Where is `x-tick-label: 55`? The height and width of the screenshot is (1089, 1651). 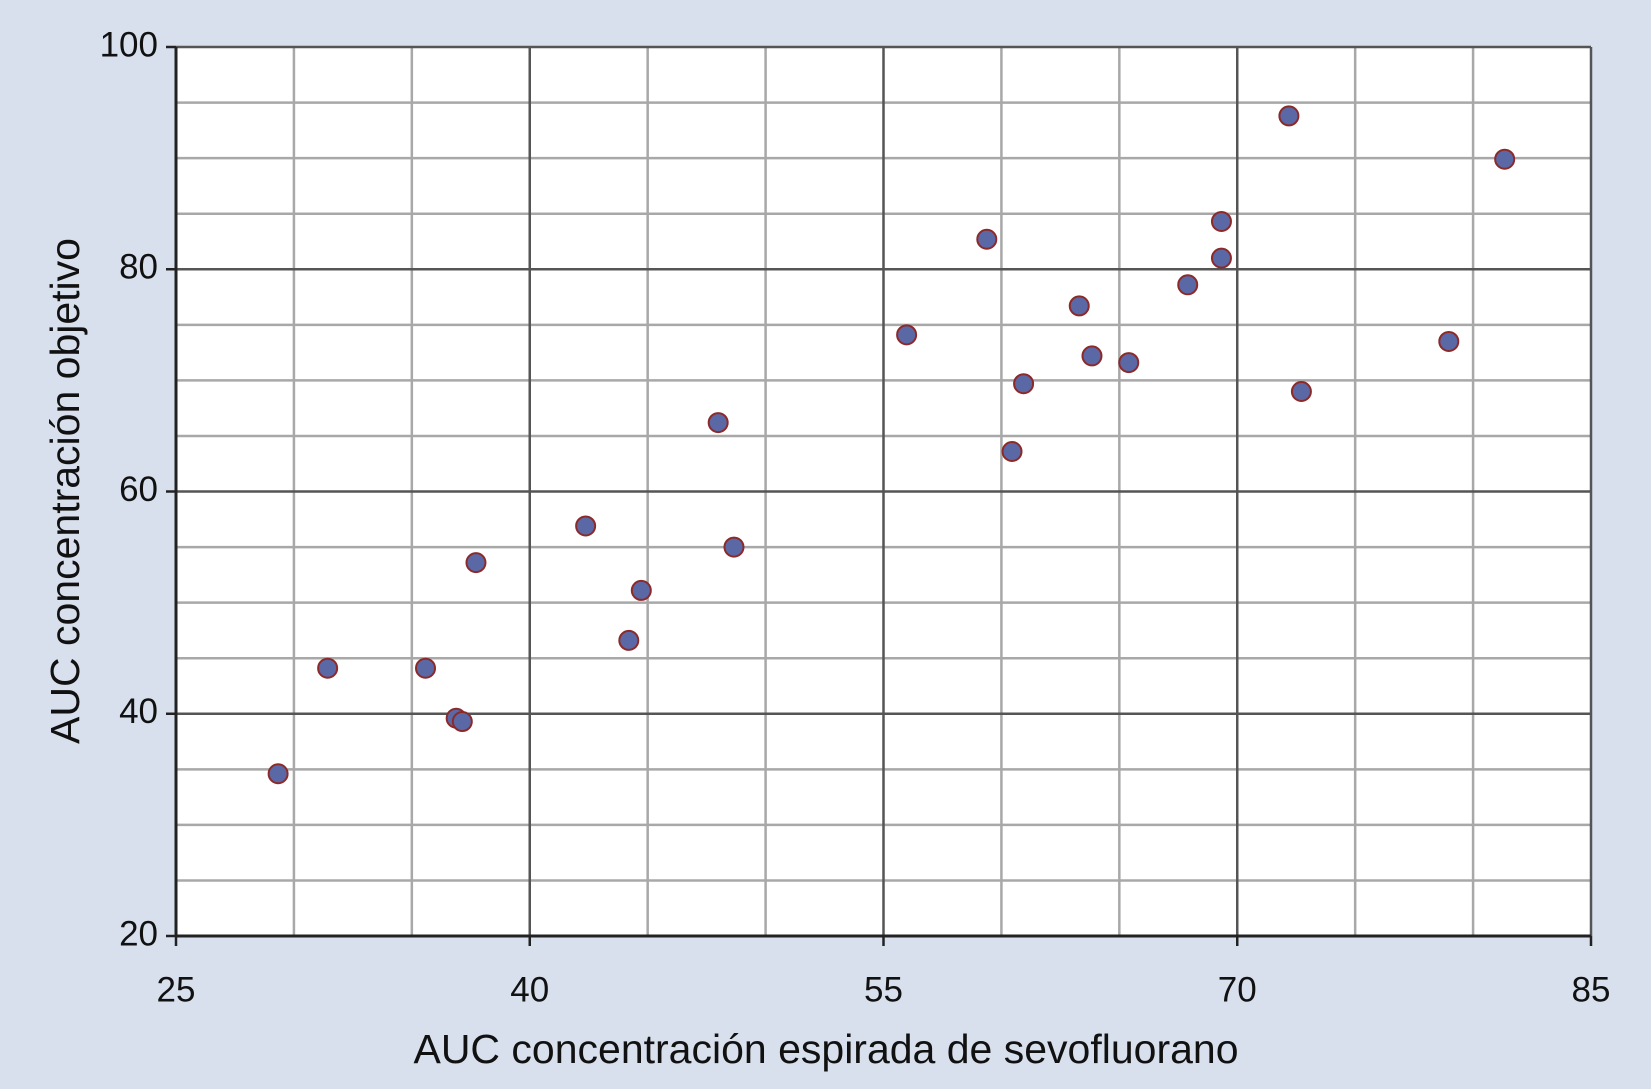 x-tick-label: 55 is located at coordinates (883, 989).